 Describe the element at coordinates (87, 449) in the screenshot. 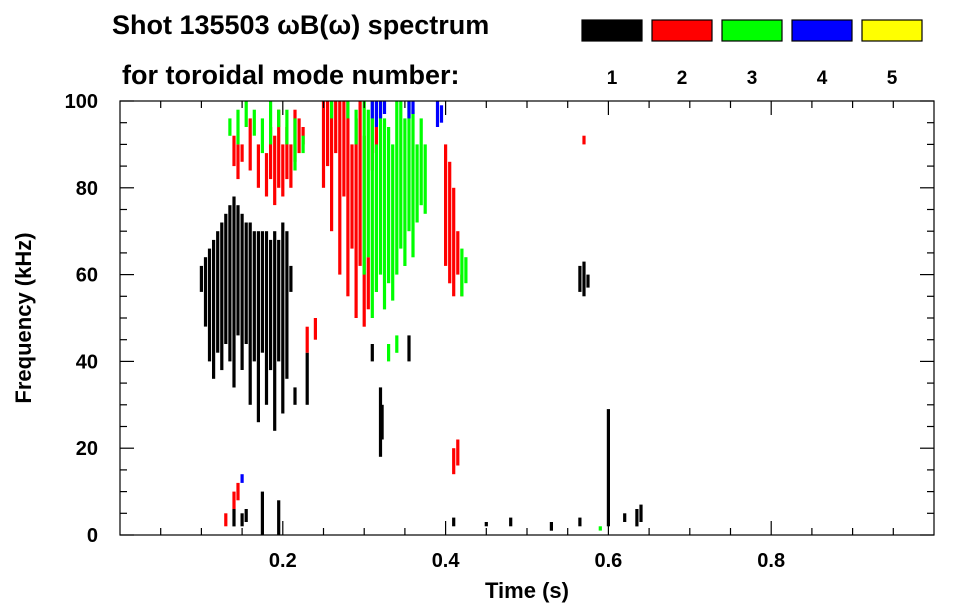

I see `y-tick-label-20: 20` at that location.